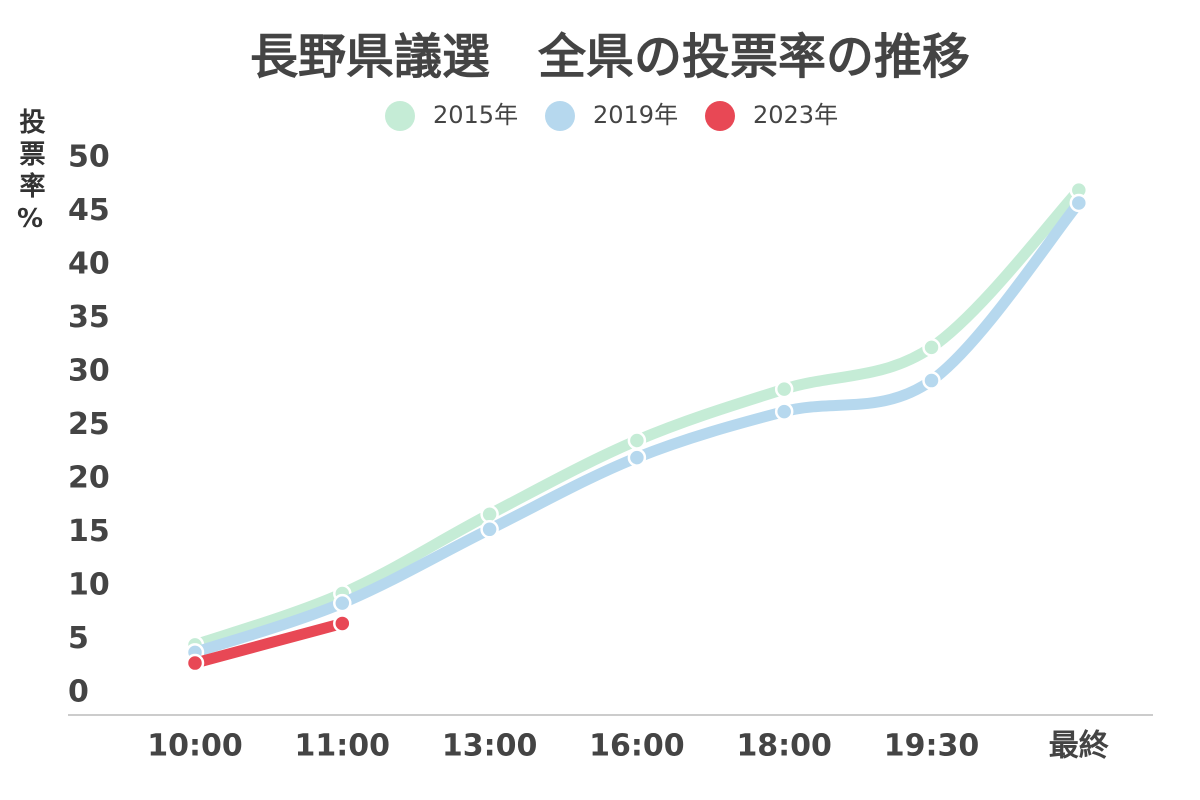 The height and width of the screenshot is (800, 1200). I want to click on x-tick-label: 18:00, so click(784, 746).